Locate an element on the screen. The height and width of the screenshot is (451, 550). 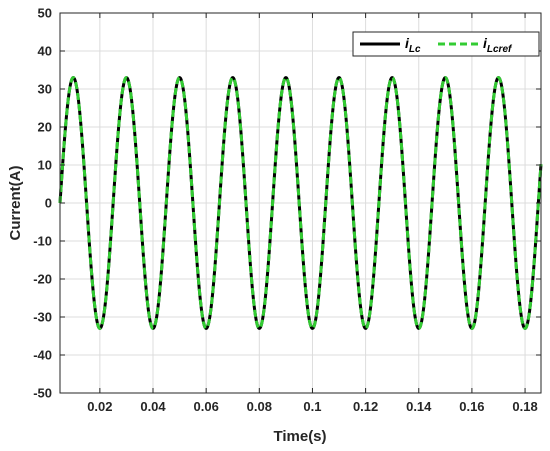
legend-label-ilcref: iLcref is located at coordinates (498, 45).